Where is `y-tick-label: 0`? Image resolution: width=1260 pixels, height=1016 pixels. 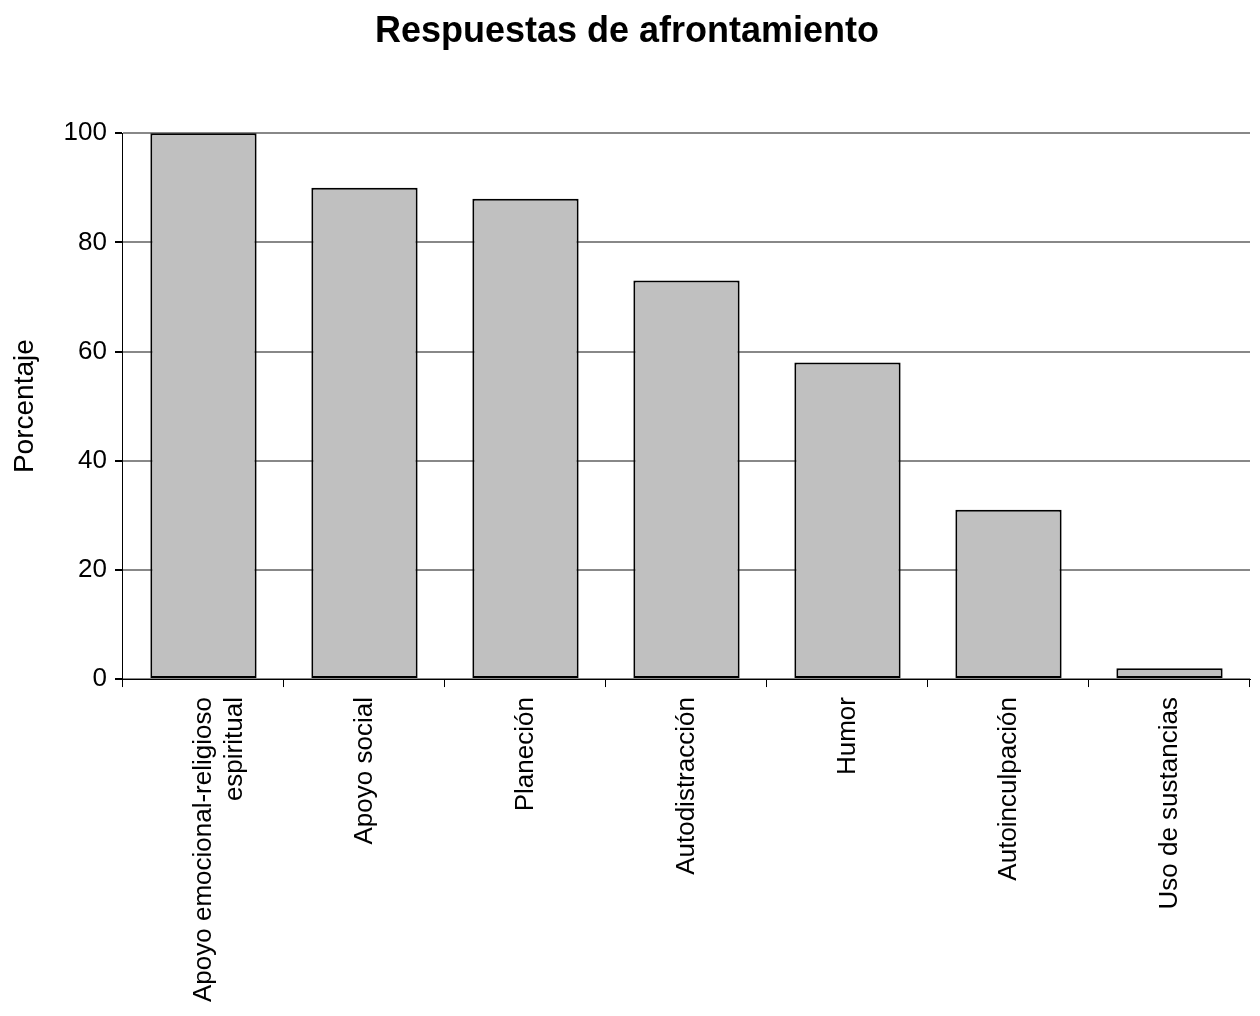
y-tick-label: 0 is located at coordinates (99, 677).